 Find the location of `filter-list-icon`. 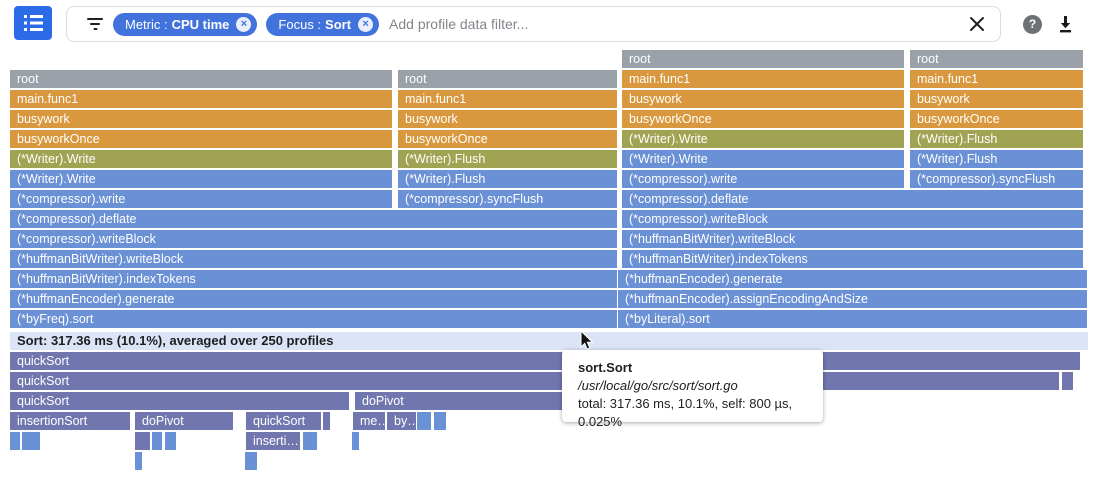

filter-list-icon is located at coordinates (95, 24).